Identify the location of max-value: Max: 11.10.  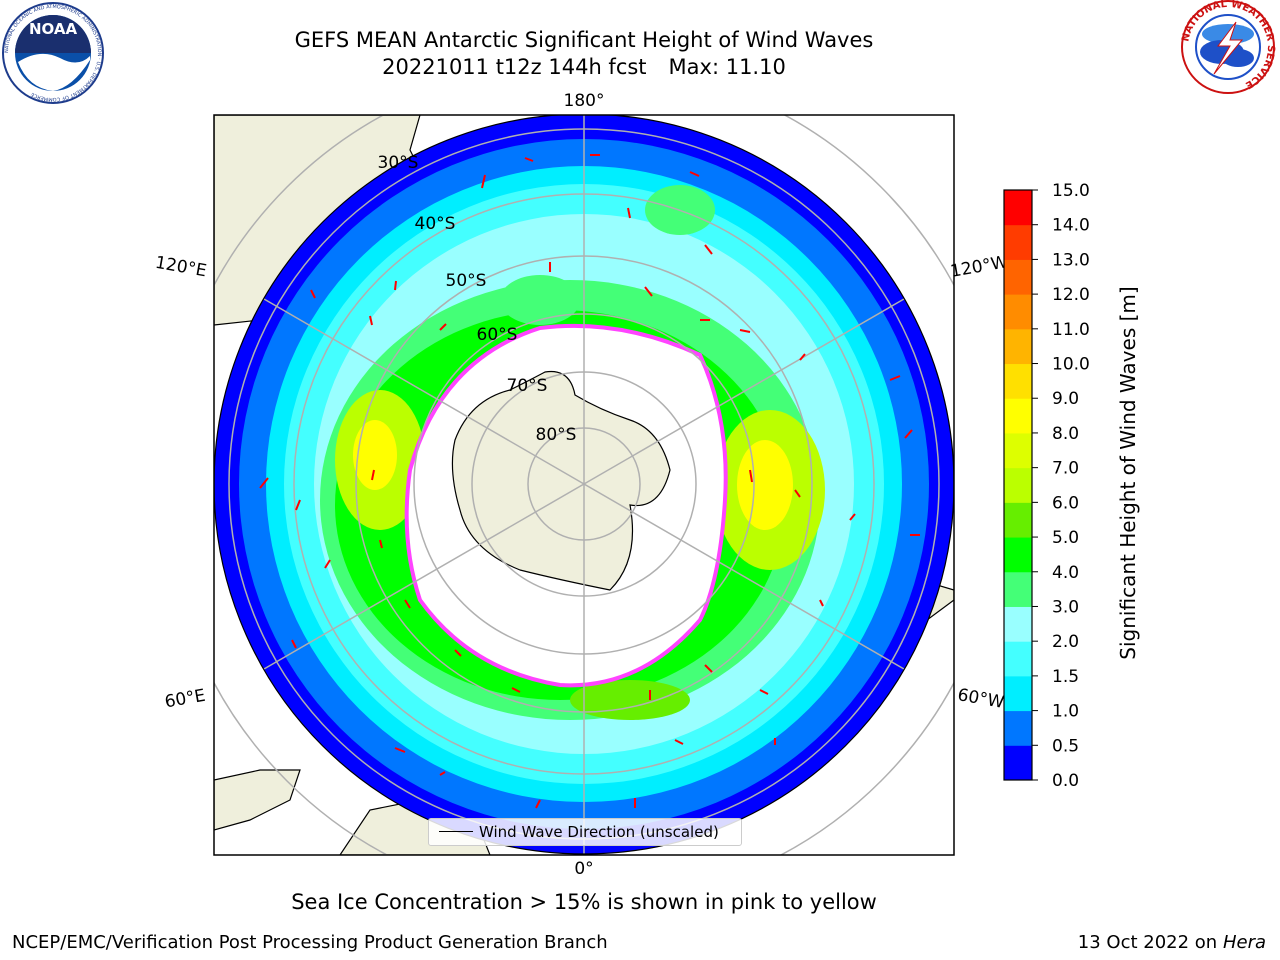
(727, 67).